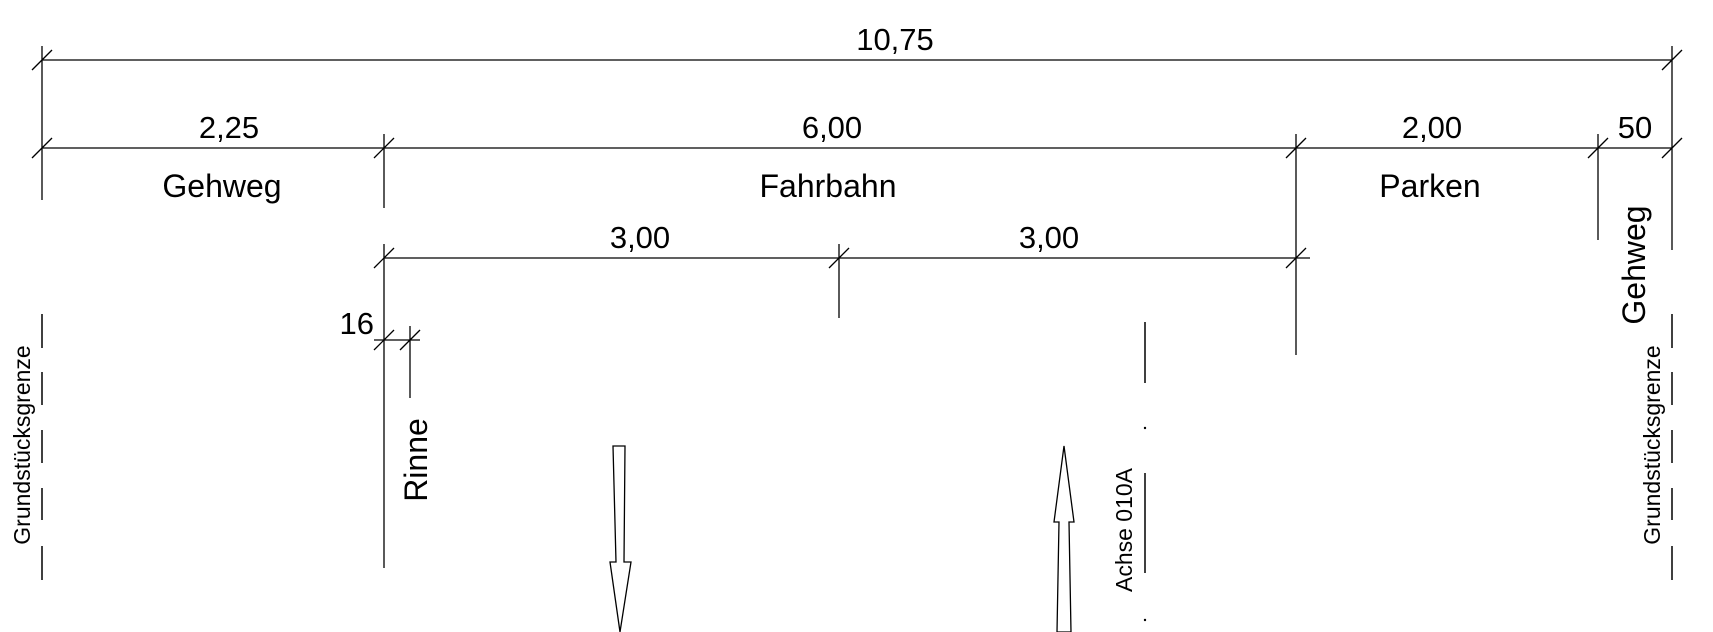 This screenshot has height=632, width=1713. What do you see at coordinates (1432, 127) in the screenshot?
I see `parking-width: 2,00` at bounding box center [1432, 127].